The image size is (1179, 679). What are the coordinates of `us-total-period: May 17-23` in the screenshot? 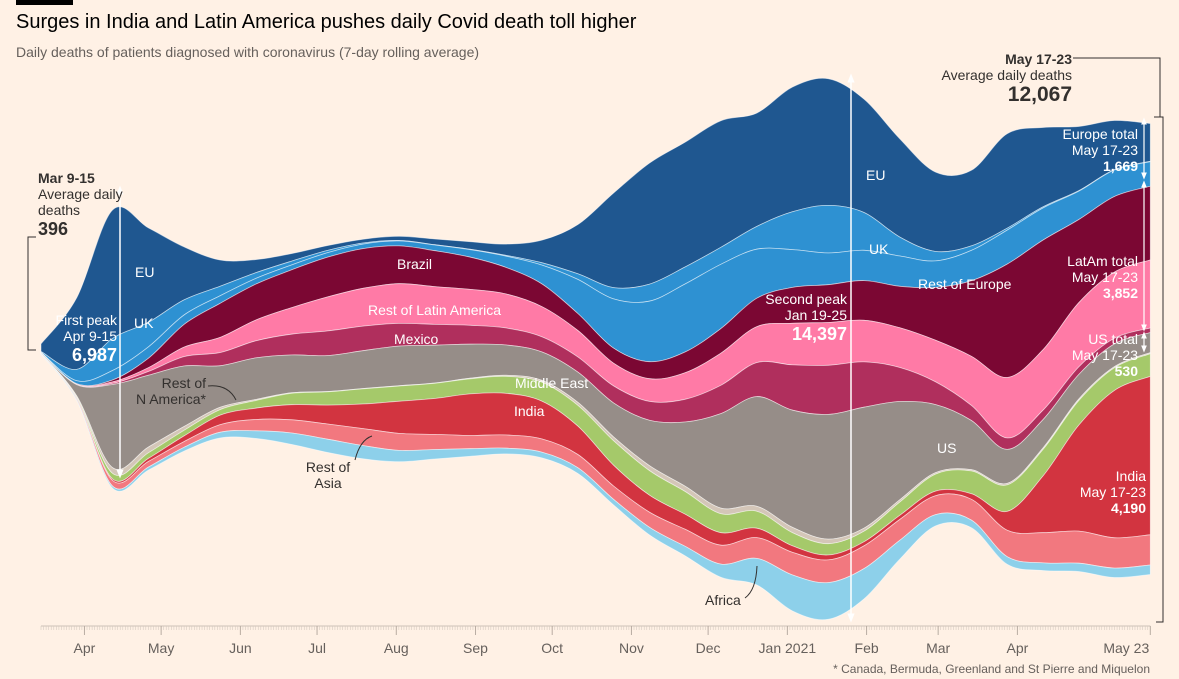 It's located at (1104, 355).